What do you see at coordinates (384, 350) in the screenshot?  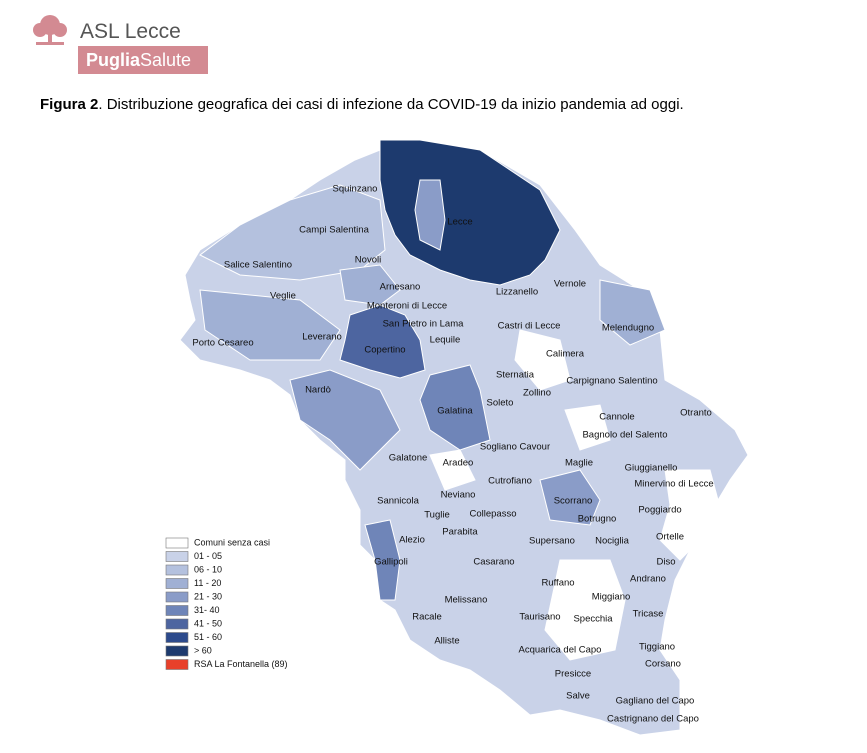 I see `label: Copertino` at bounding box center [384, 350].